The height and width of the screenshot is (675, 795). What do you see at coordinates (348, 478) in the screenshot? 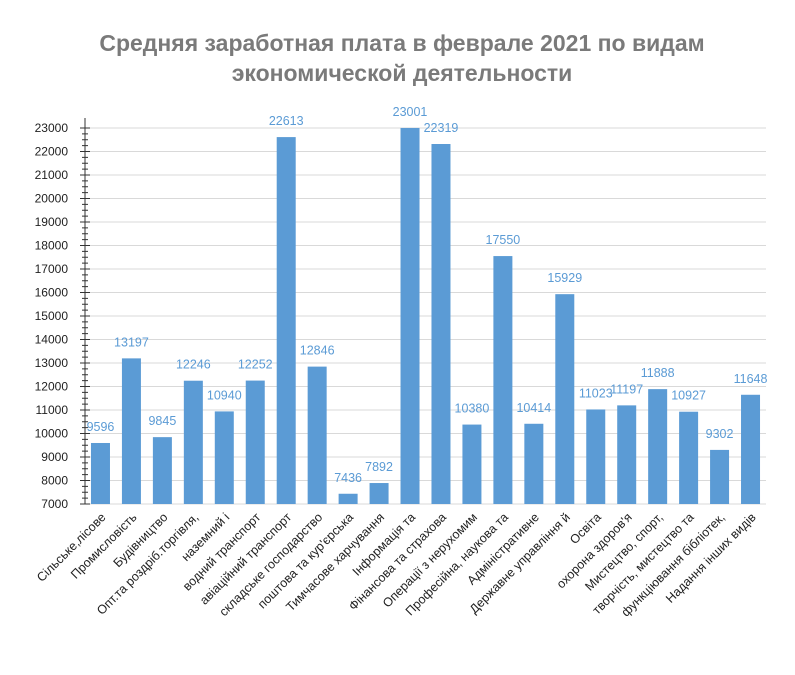
I see `data-label: 7436` at bounding box center [348, 478].